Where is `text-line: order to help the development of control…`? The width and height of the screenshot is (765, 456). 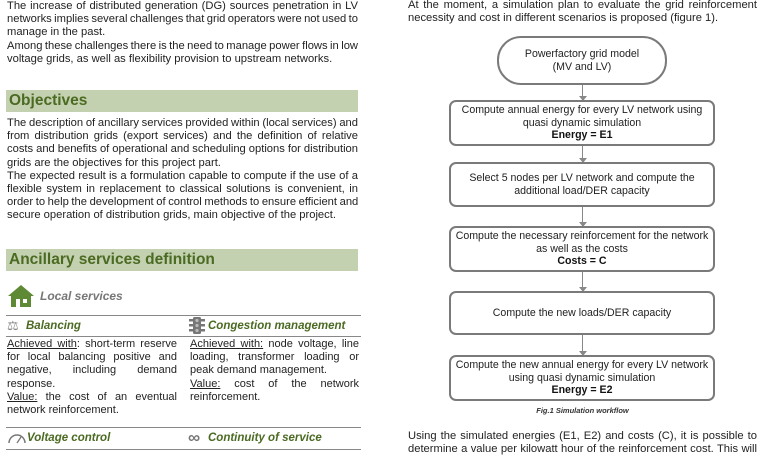 text-line: order to help the development of control… is located at coordinates (182, 202).